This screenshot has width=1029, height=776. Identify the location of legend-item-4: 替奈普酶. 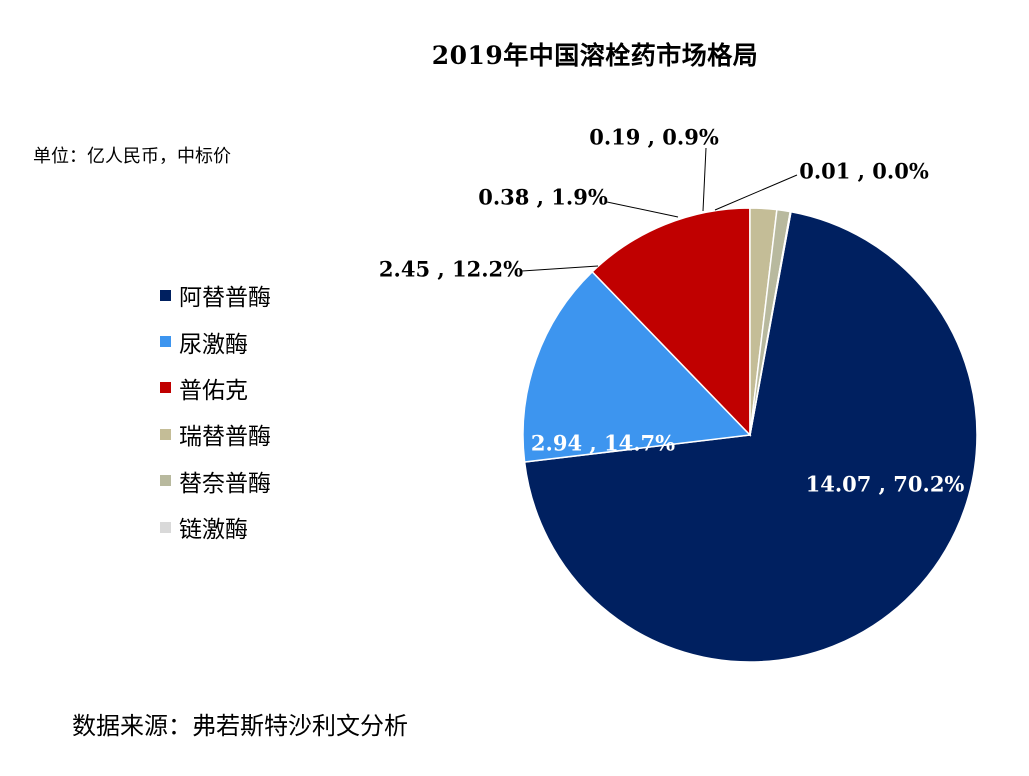
(215, 481).